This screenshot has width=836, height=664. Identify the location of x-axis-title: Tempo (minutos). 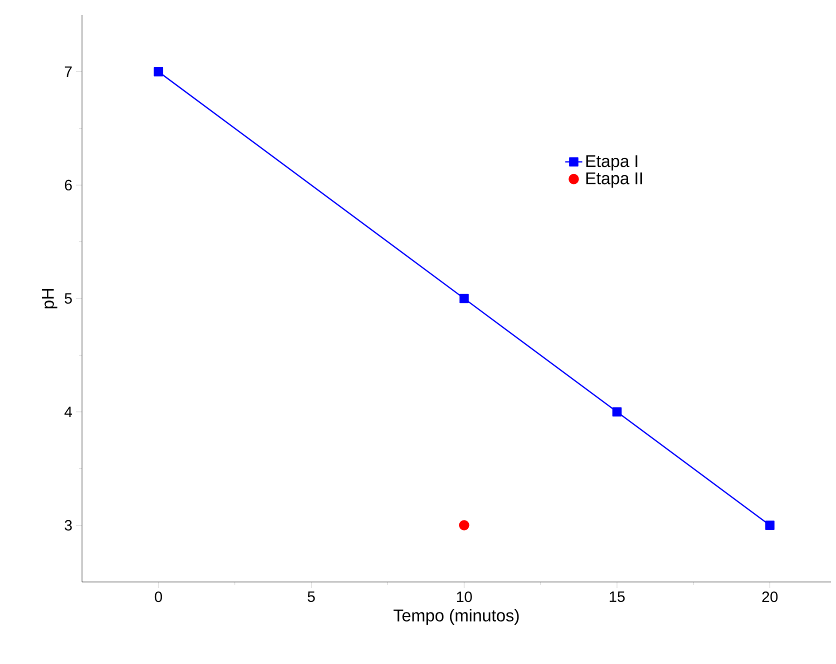
(456, 617).